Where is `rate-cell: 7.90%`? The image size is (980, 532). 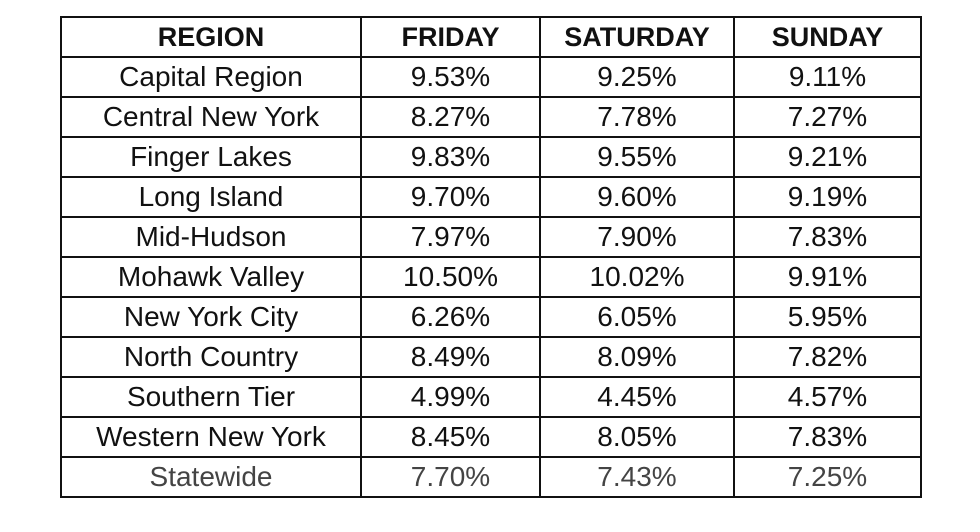 rate-cell: 7.90% is located at coordinates (637, 237).